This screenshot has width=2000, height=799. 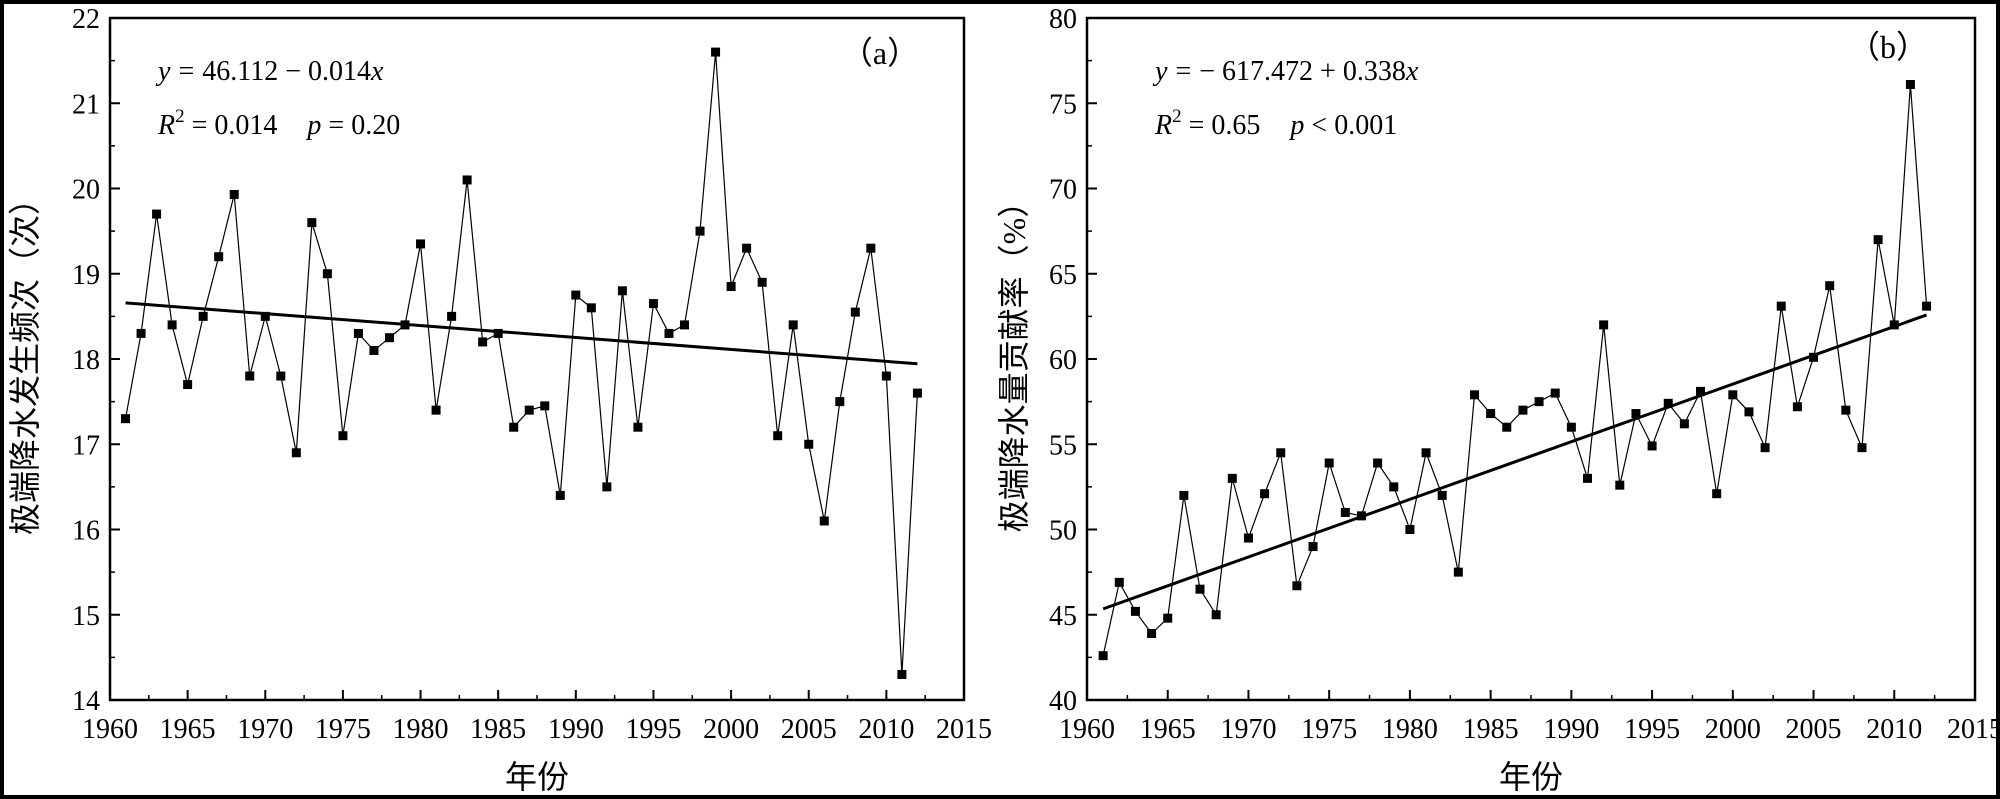 I want to click on regression-equation: y = − 617.472 + 0.338x, so click(x=1285, y=71).